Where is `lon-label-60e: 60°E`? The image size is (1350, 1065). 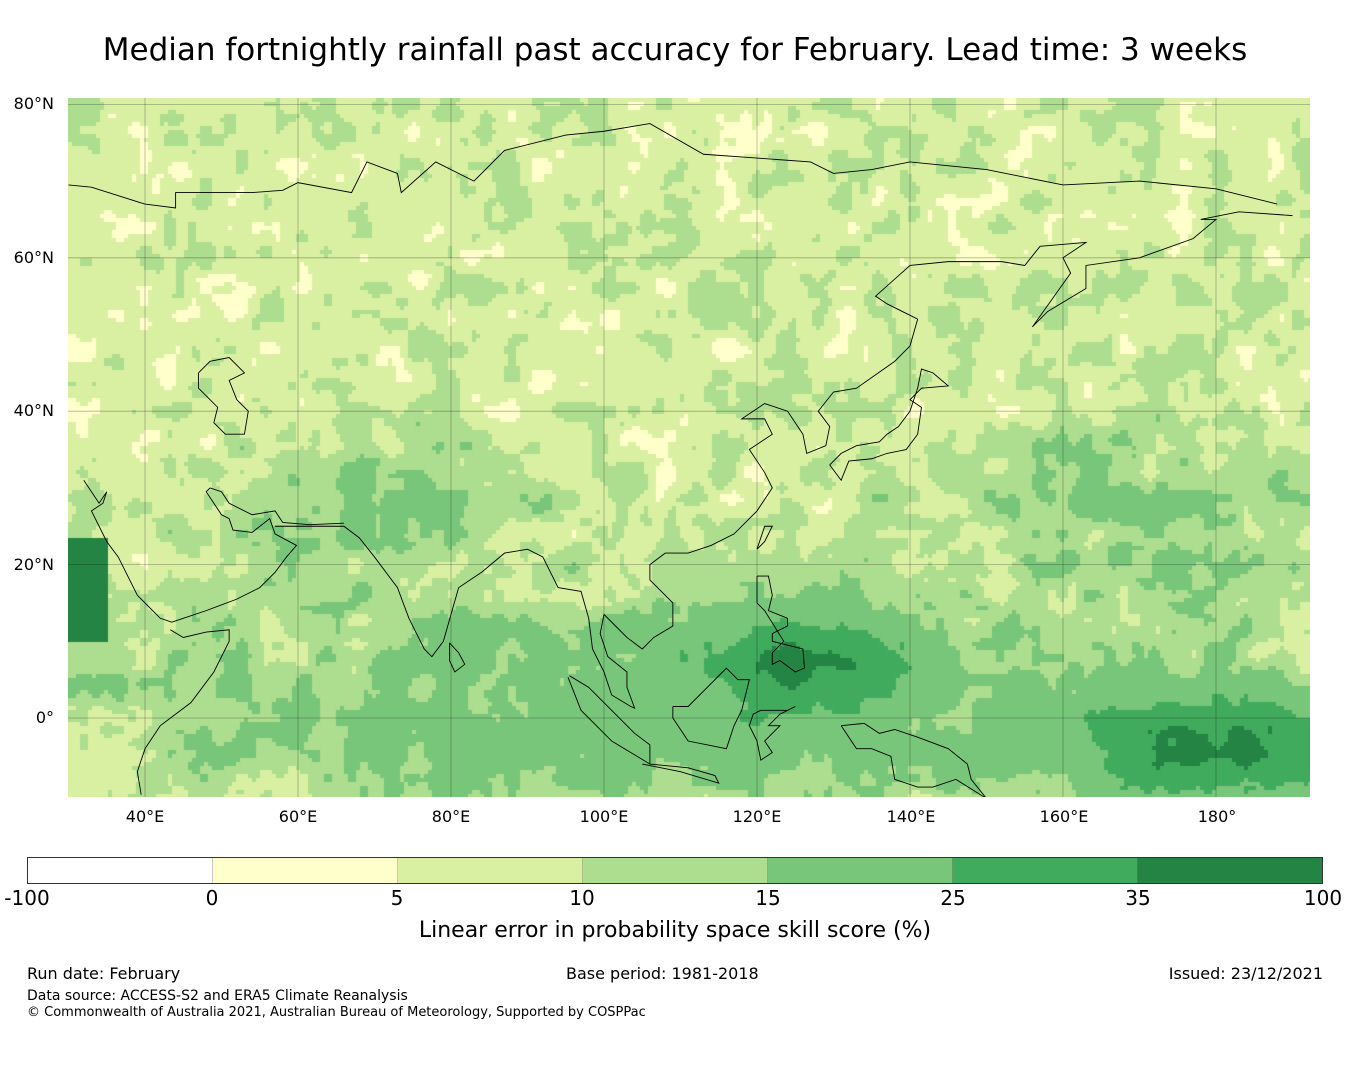 lon-label-60e: 60°E is located at coordinates (298, 816).